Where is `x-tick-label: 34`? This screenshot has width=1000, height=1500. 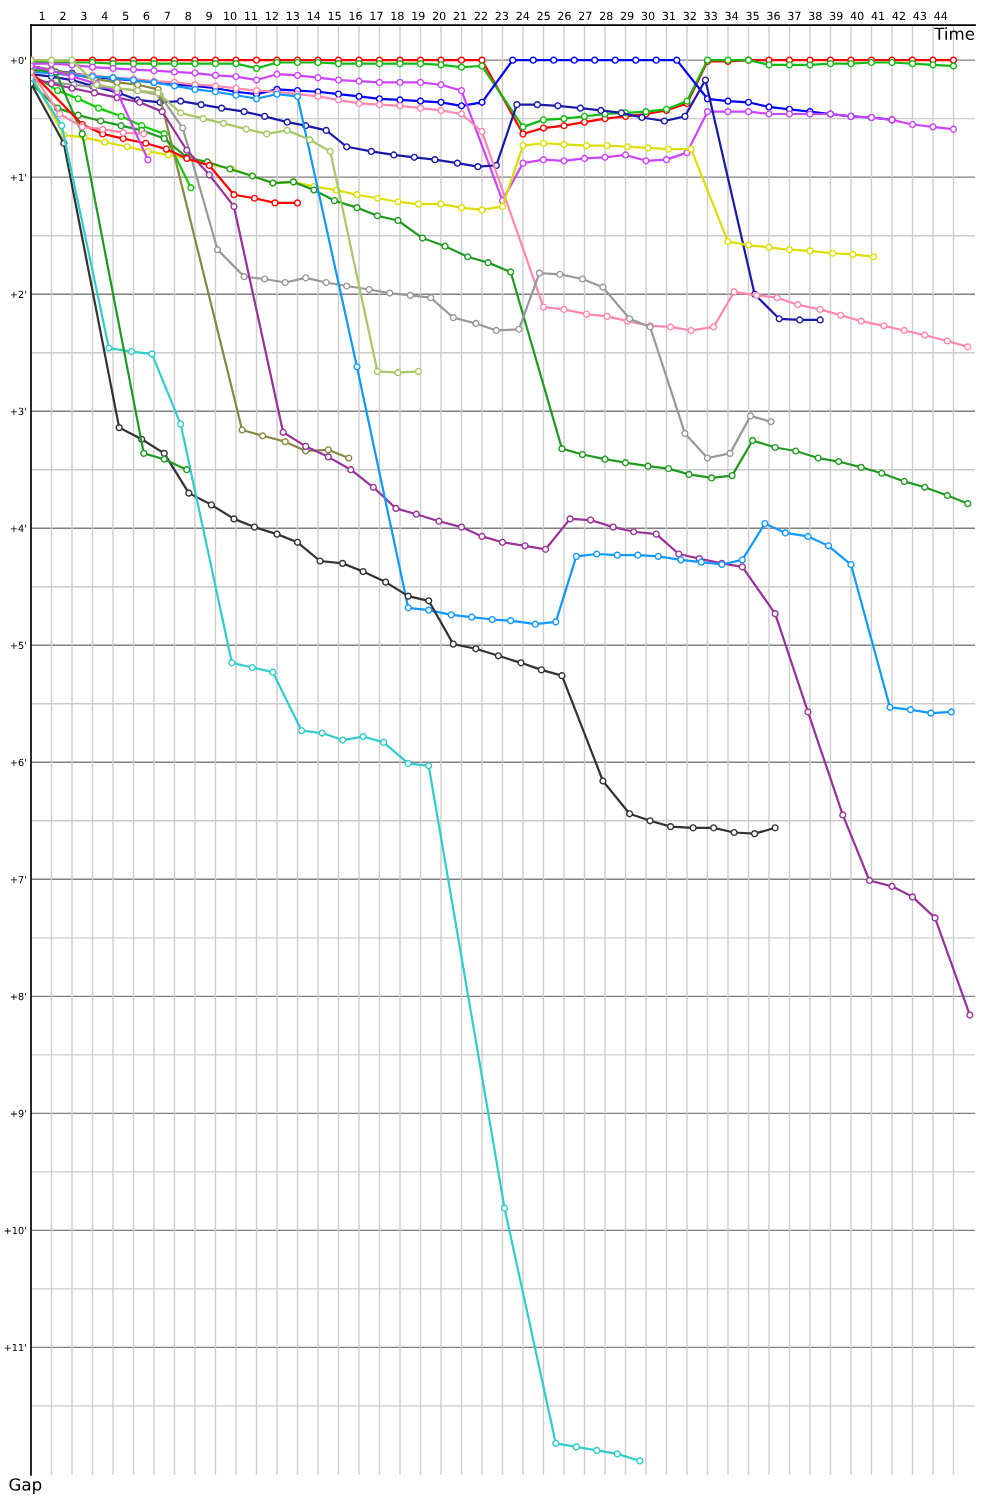
x-tick-label: 34 is located at coordinates (732, 16).